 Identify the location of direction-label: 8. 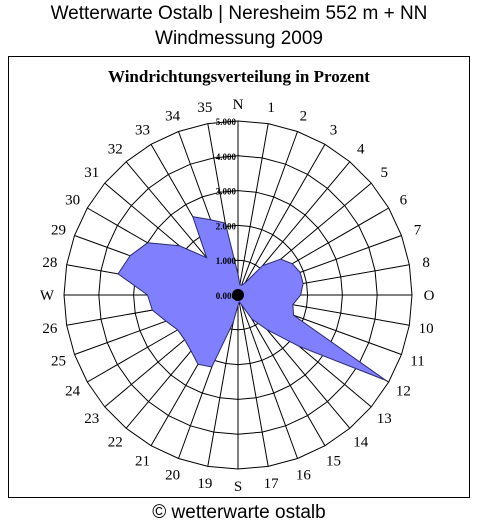
(426, 263).